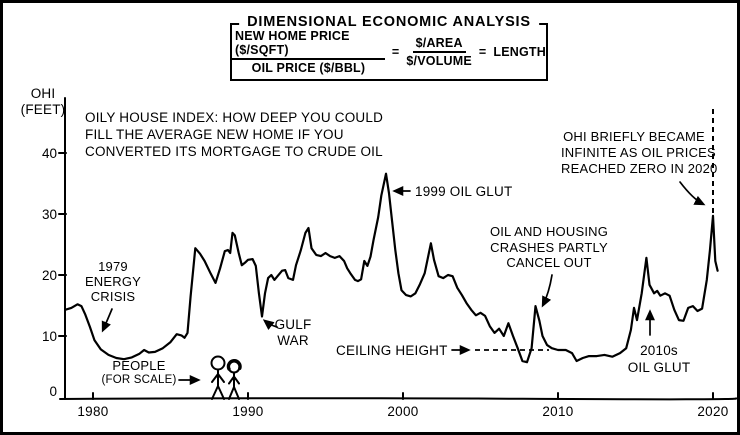 This screenshot has width=740, height=435. I want to click on y-tick-0: 0, so click(53, 391).